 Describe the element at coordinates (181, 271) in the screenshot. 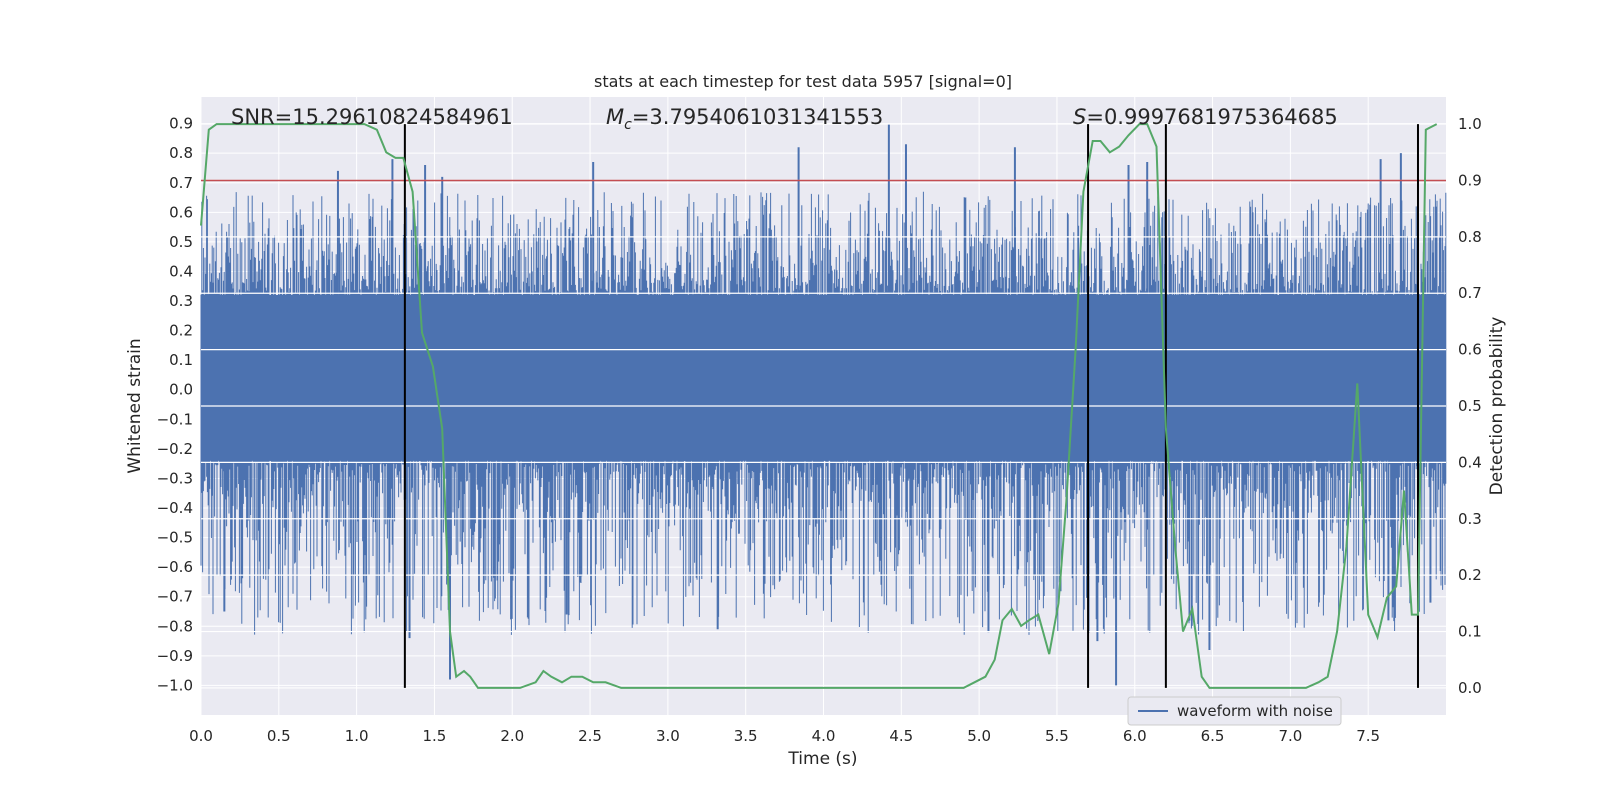

I see `y-tick-label: 0.4` at that location.